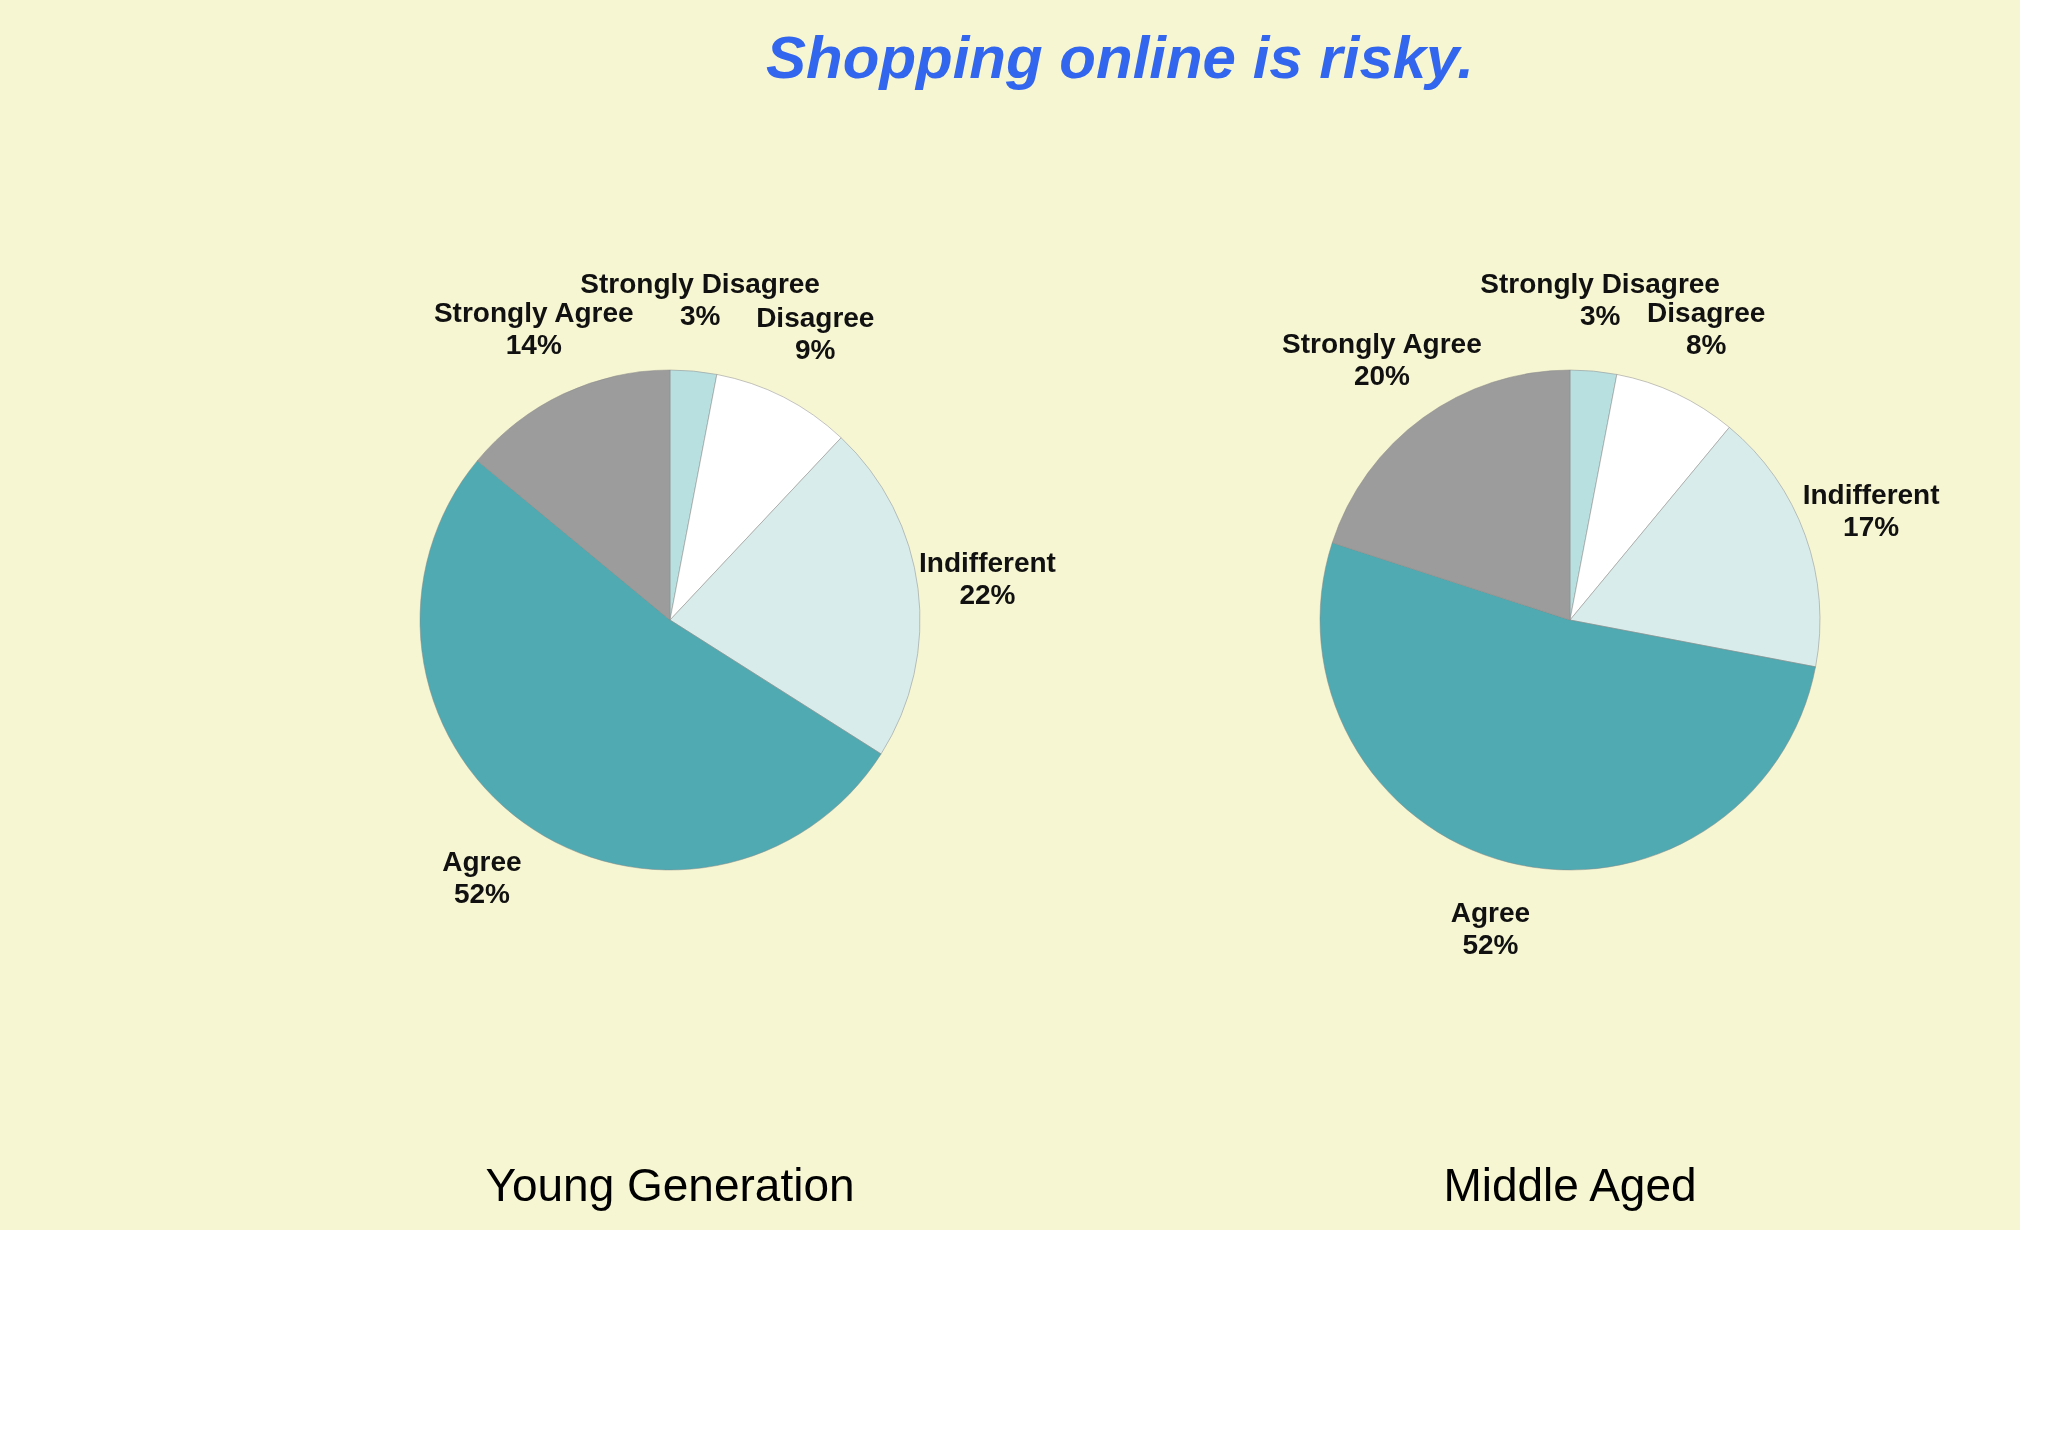 The width and height of the screenshot is (2048, 1447). Describe the element at coordinates (1871, 526) in the screenshot. I see `data-label: 17%` at that location.